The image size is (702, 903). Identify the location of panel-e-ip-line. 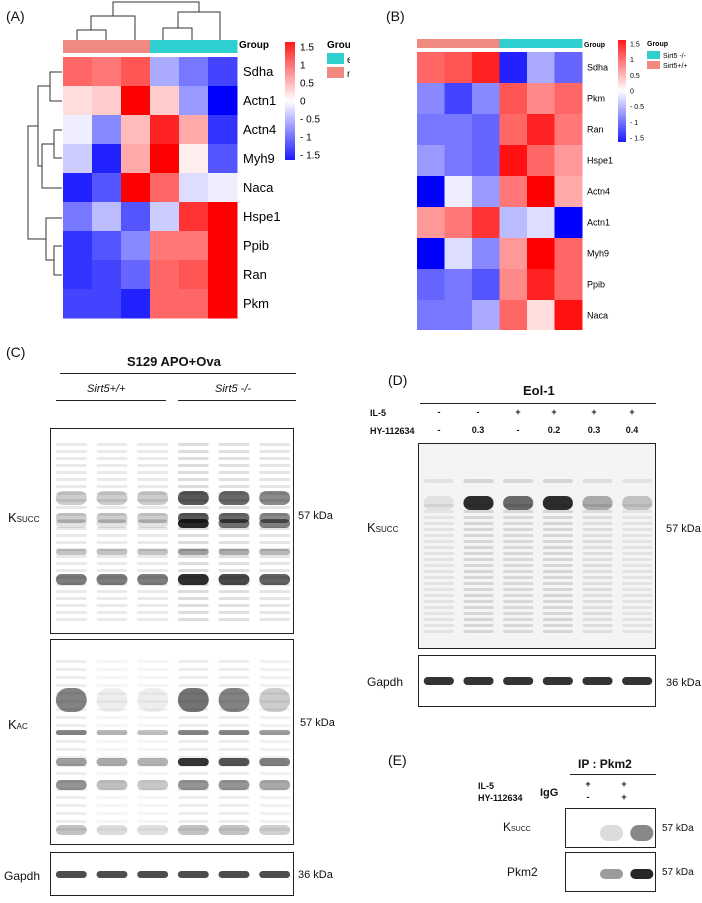
(613, 775).